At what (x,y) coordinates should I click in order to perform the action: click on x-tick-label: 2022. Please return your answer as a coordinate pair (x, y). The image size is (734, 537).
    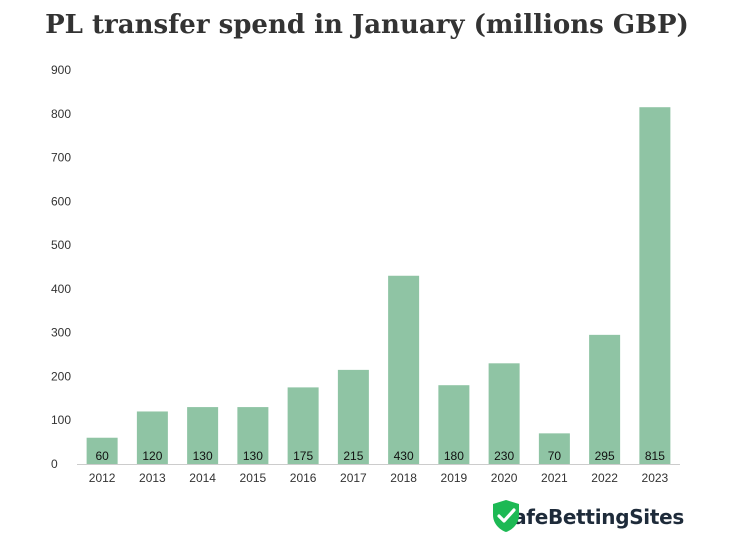
    Looking at the image, I should click on (604, 478).